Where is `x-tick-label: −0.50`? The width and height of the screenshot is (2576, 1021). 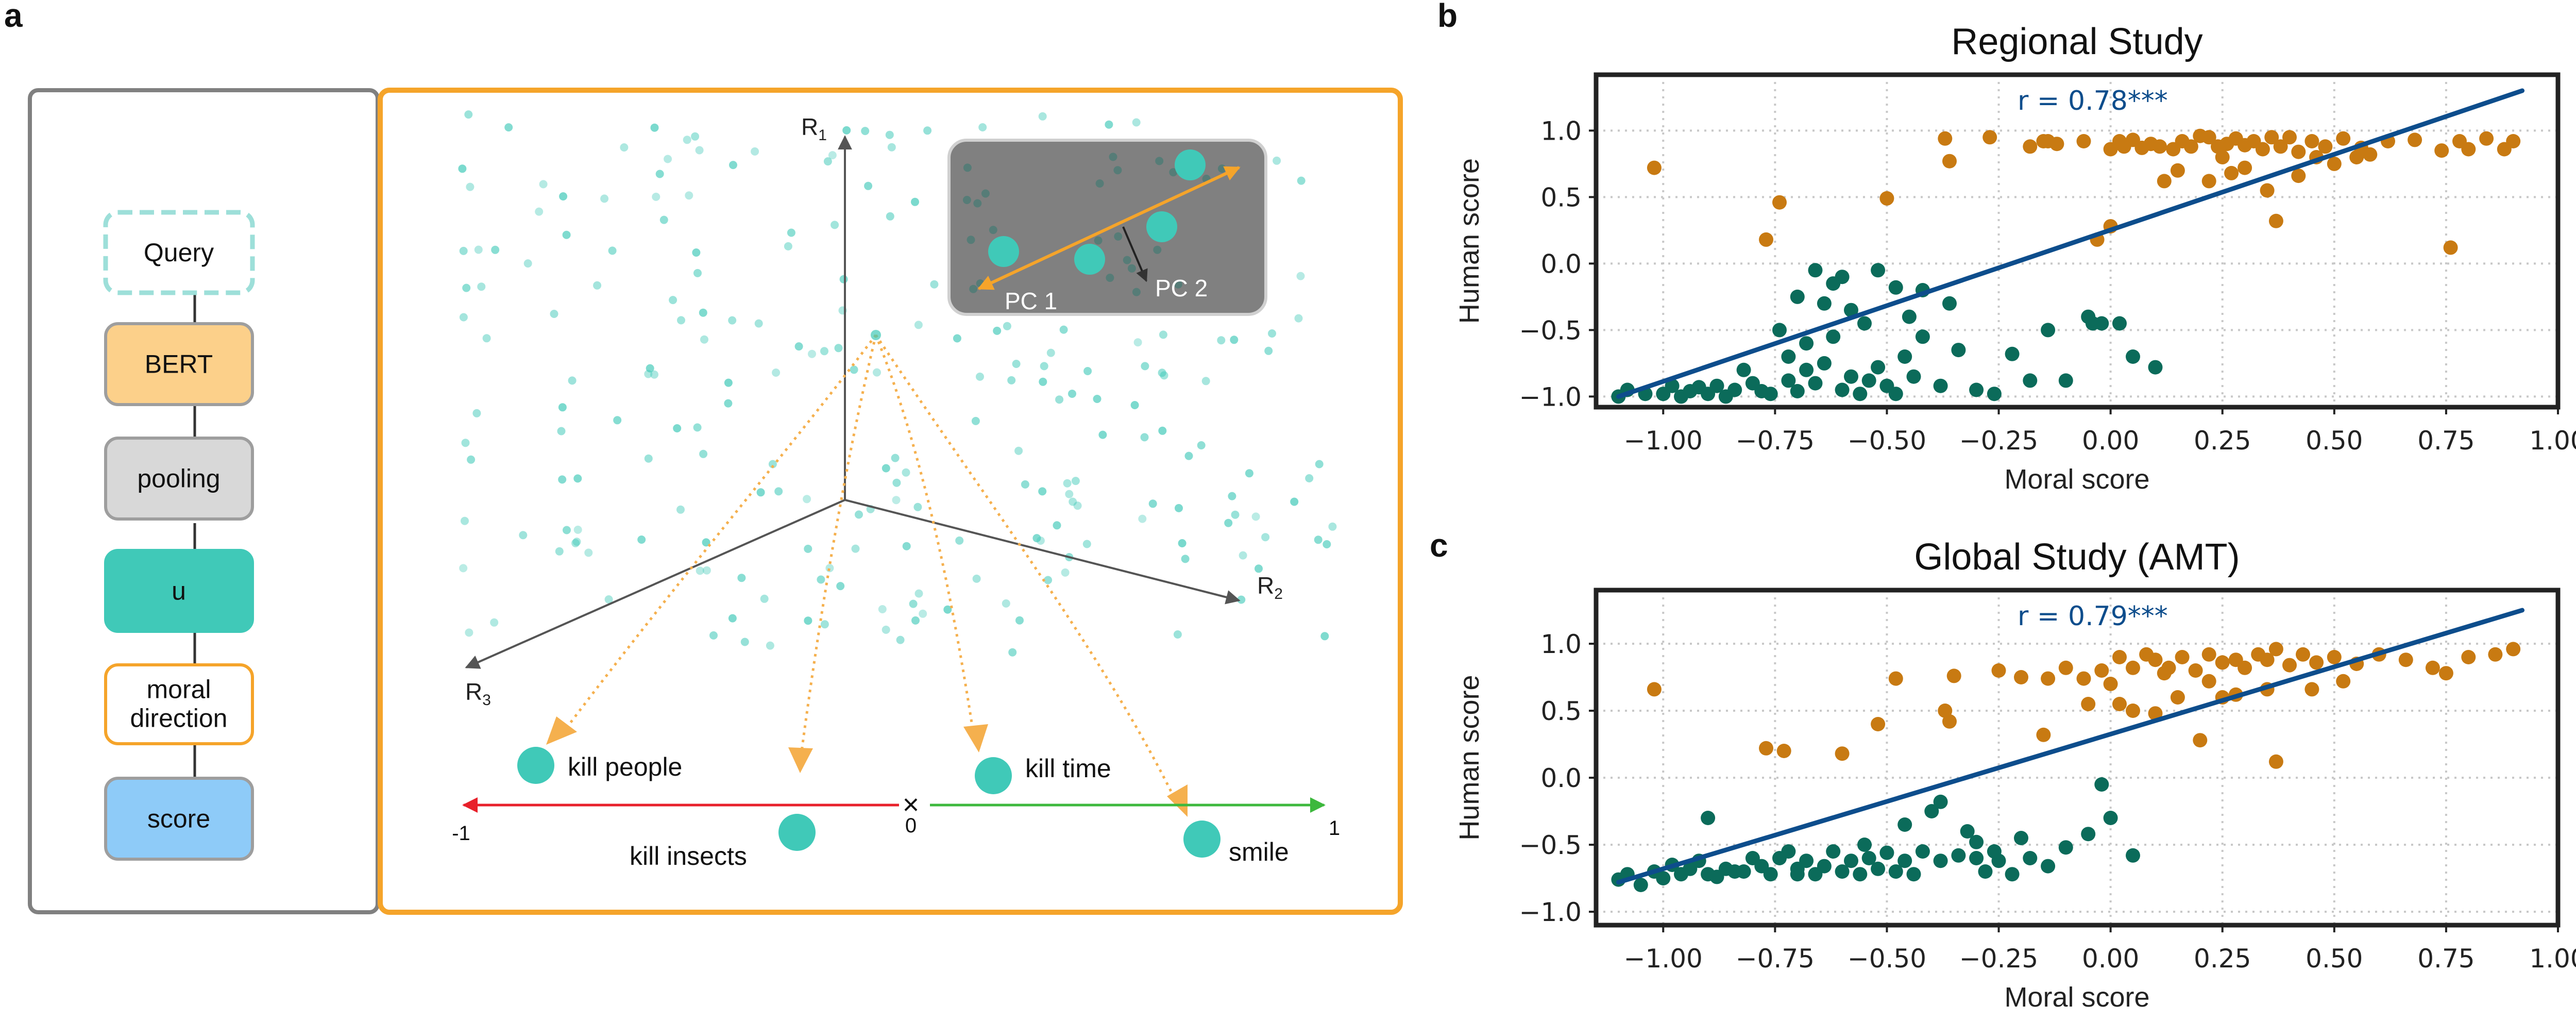 x-tick-label: −0.50 is located at coordinates (1887, 959).